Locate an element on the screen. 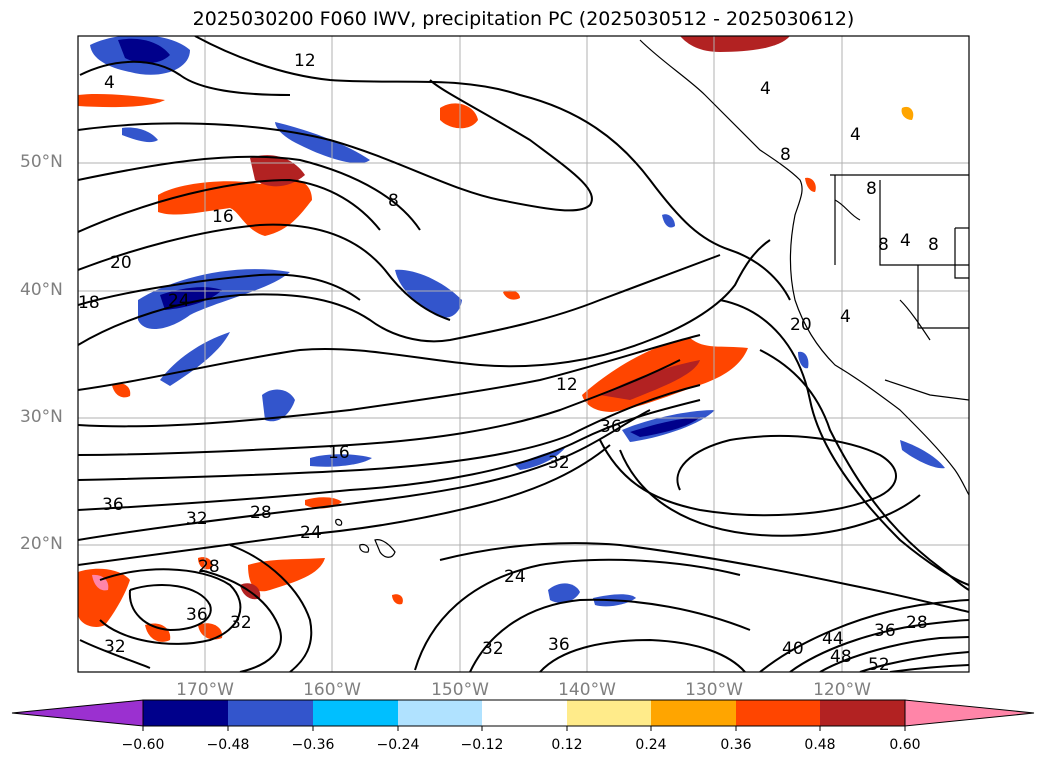  colorbar-tick-label: −0.12 is located at coordinates (482, 745).